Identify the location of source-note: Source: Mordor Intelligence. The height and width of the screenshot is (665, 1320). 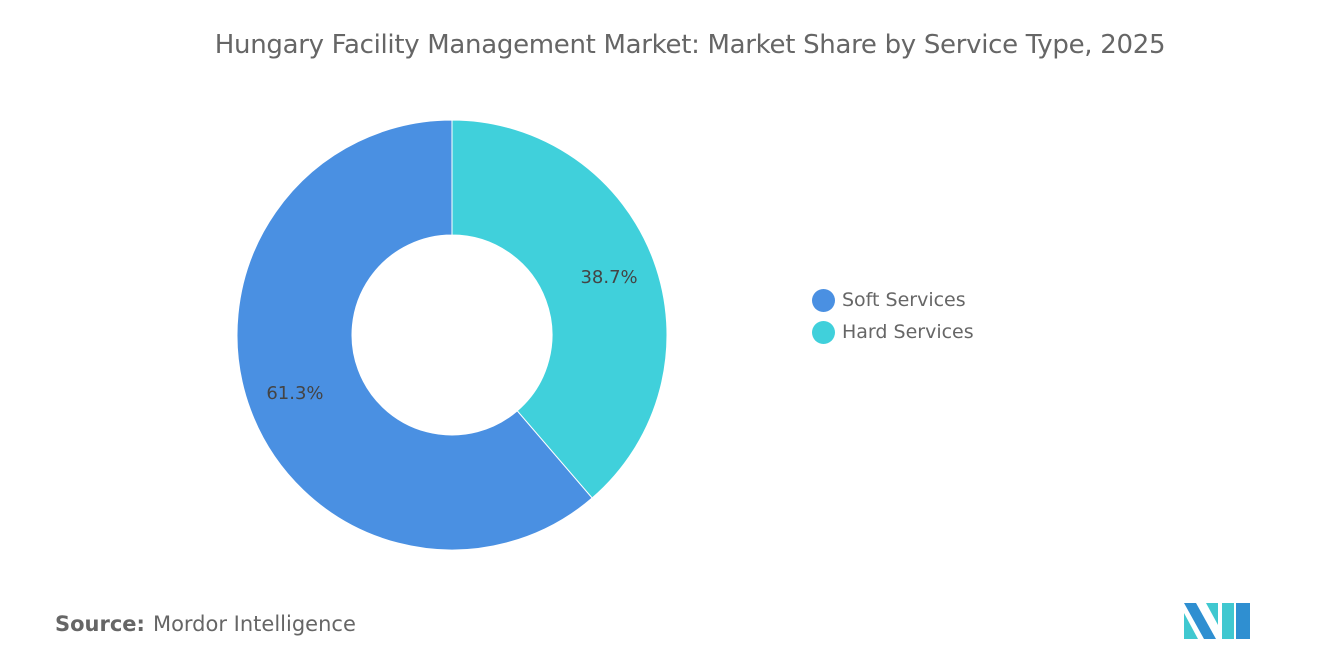
(205, 624).